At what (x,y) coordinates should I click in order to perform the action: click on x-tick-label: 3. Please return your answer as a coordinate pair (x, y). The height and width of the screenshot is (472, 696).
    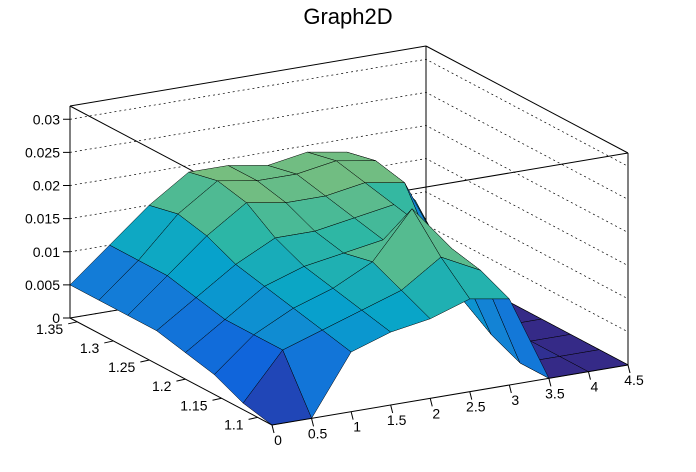
    Looking at the image, I should click on (515, 400).